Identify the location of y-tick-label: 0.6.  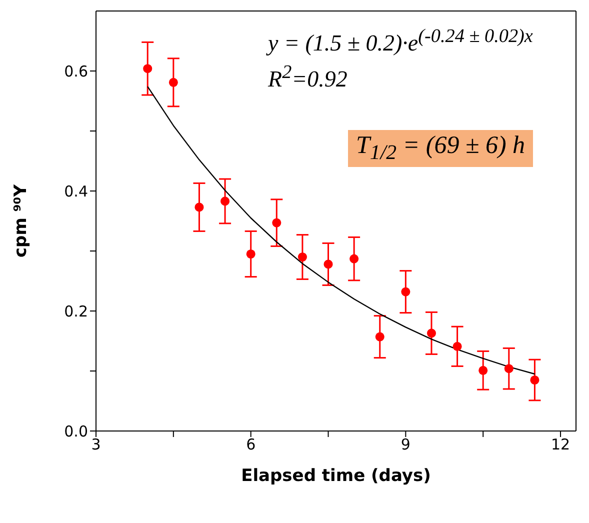
(76, 71).